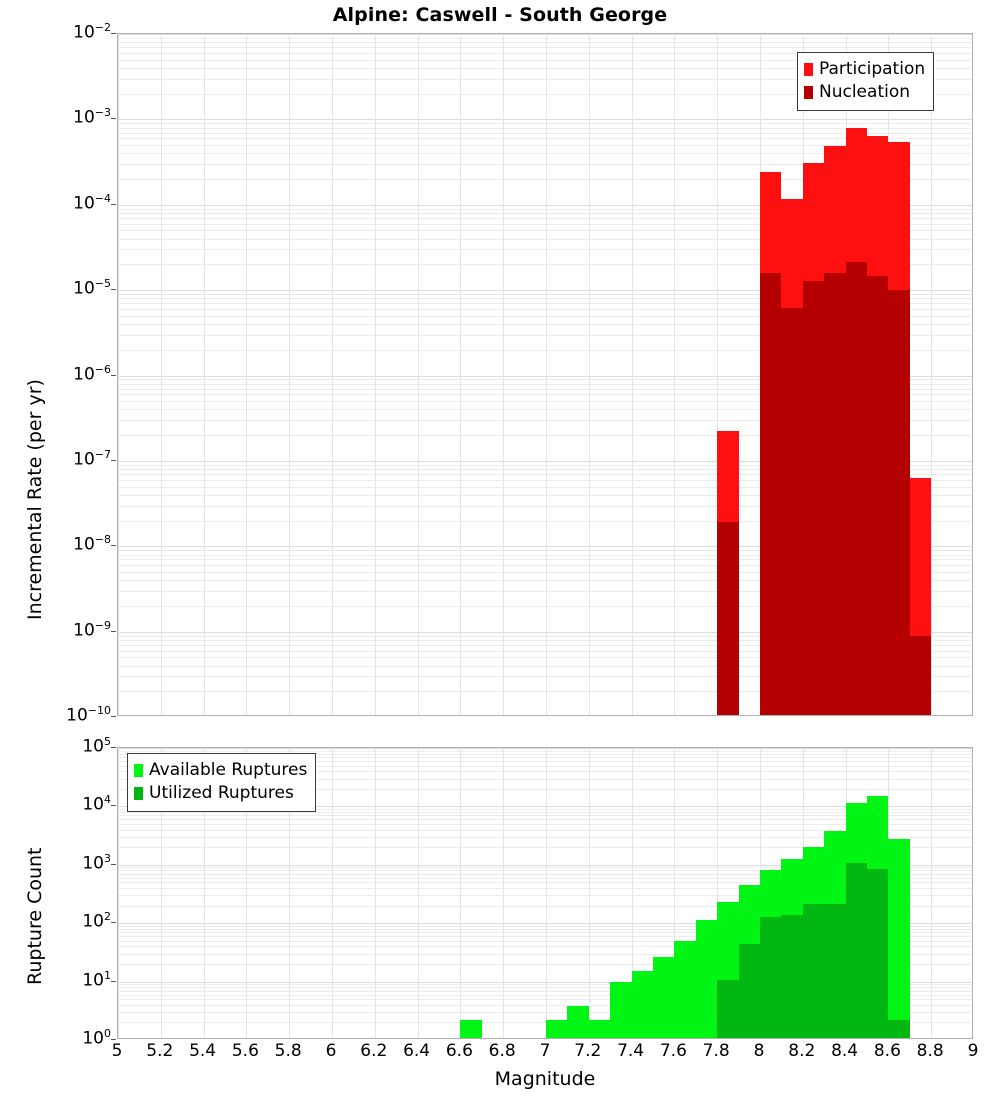 The width and height of the screenshot is (1000, 1100). What do you see at coordinates (673, 1051) in the screenshot?
I see `x-tick-label: 7.6` at bounding box center [673, 1051].